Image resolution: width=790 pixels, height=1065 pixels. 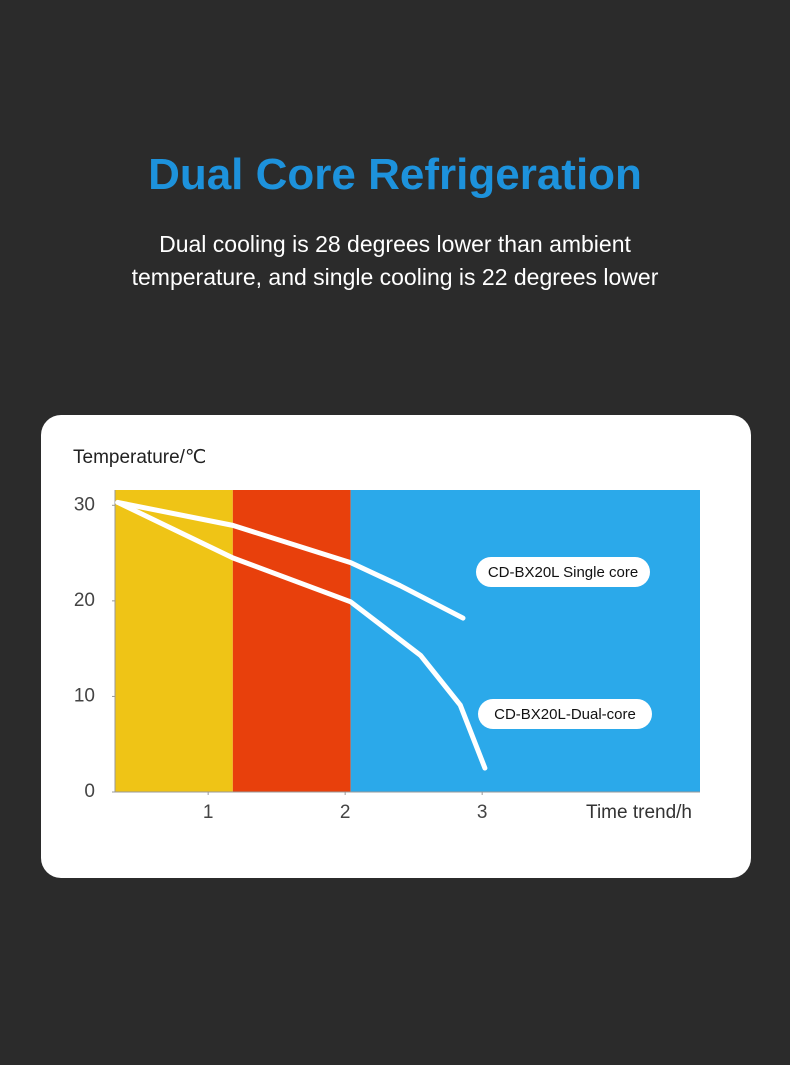 I want to click on legend-label: CD-BX20L Single core, so click(x=563, y=572).